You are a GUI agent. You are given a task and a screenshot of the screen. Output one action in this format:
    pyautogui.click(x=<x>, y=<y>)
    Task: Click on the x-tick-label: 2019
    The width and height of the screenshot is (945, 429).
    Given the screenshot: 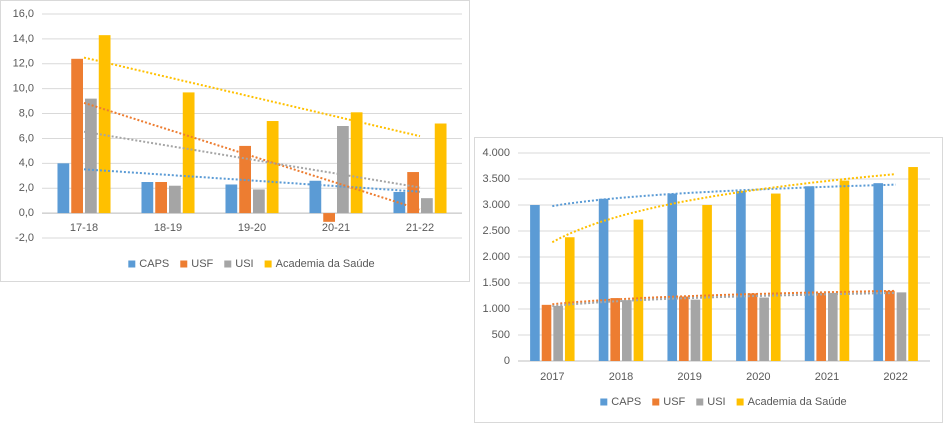 What is the action you would take?
    pyautogui.click(x=689, y=377)
    